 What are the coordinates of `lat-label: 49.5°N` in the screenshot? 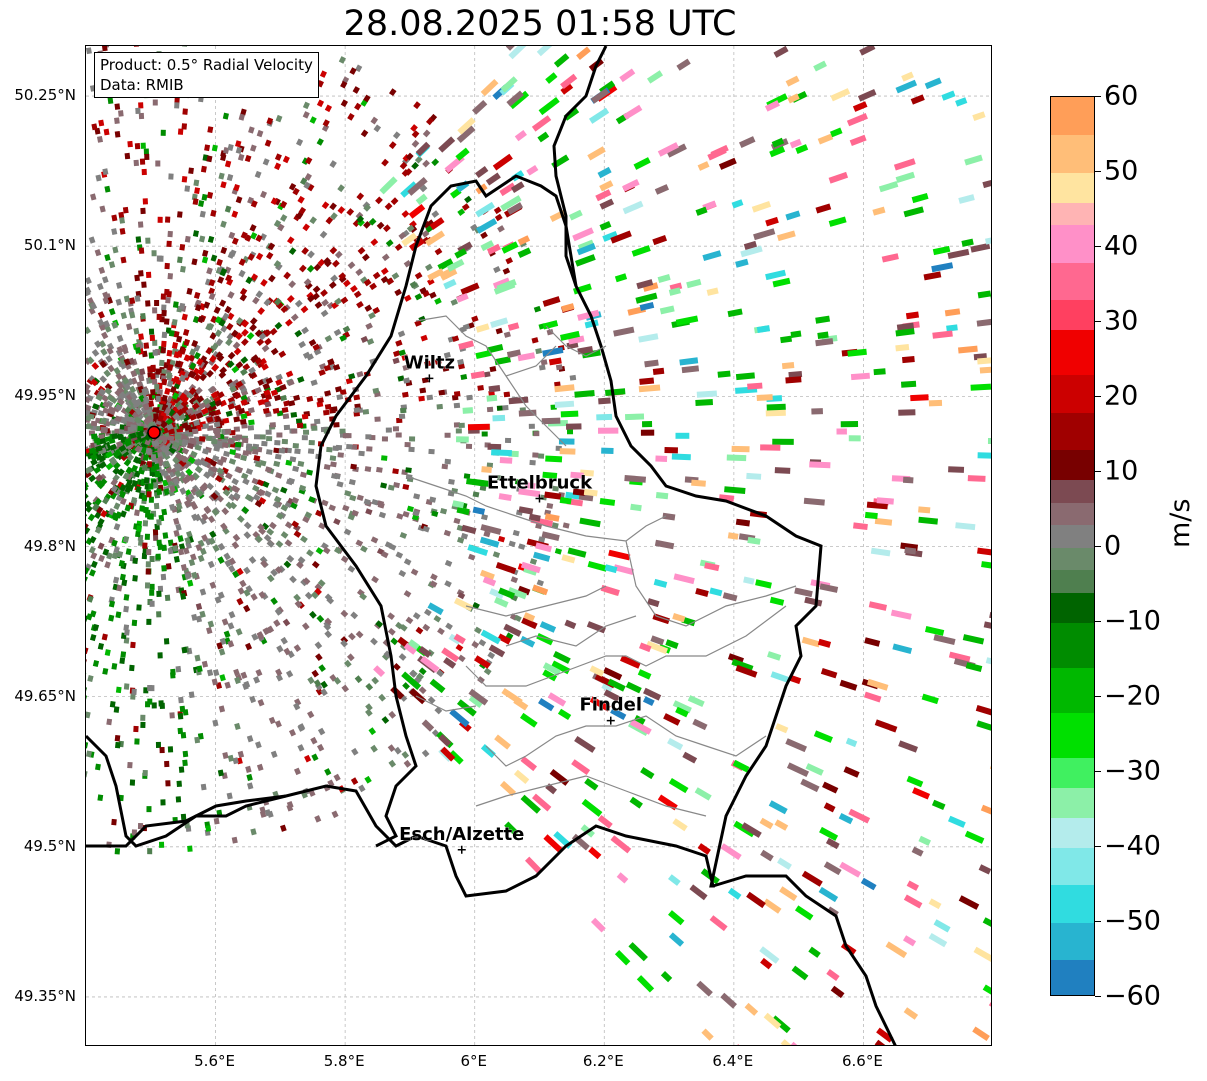 It's located at (49, 845).